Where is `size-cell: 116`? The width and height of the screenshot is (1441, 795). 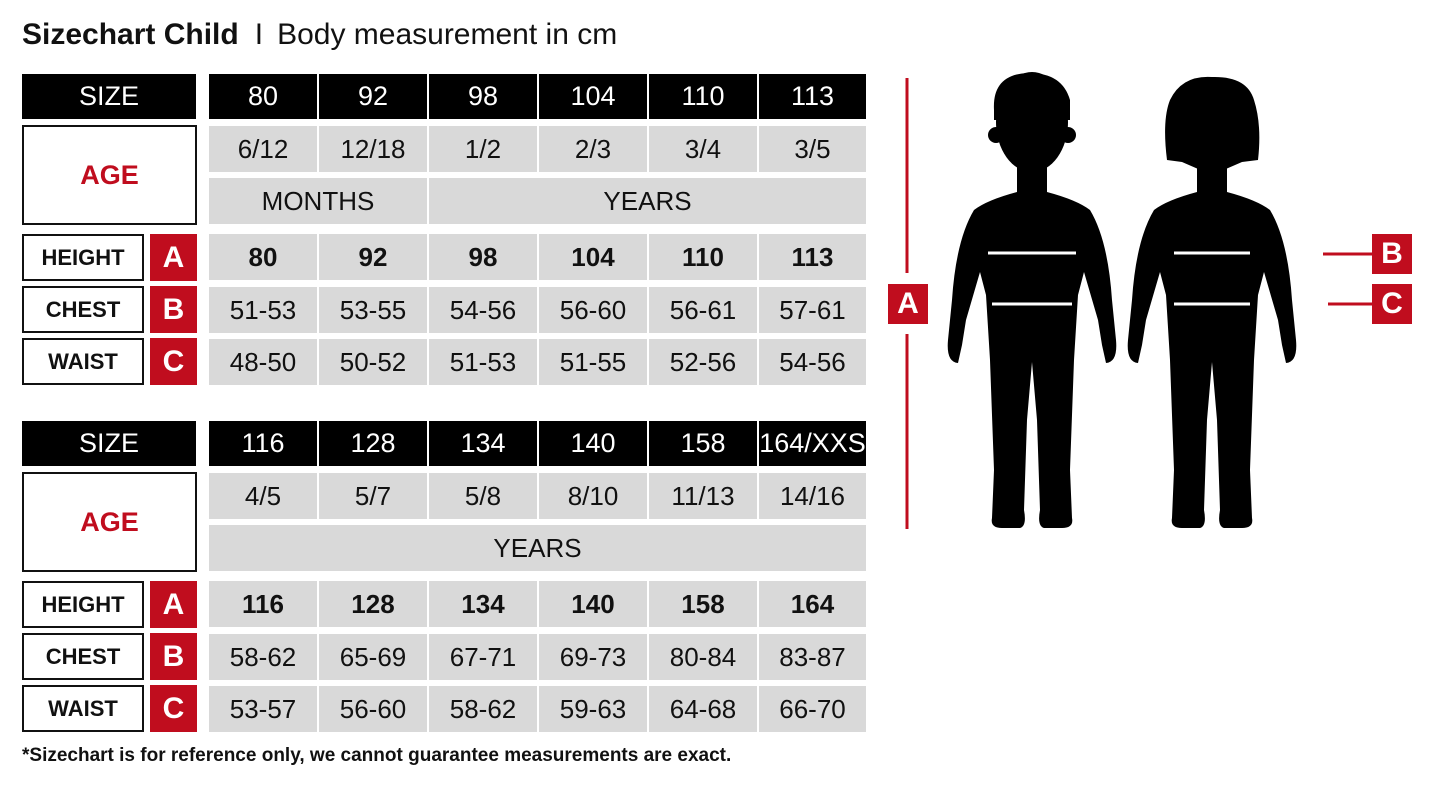
size-cell: 116 is located at coordinates (263, 443).